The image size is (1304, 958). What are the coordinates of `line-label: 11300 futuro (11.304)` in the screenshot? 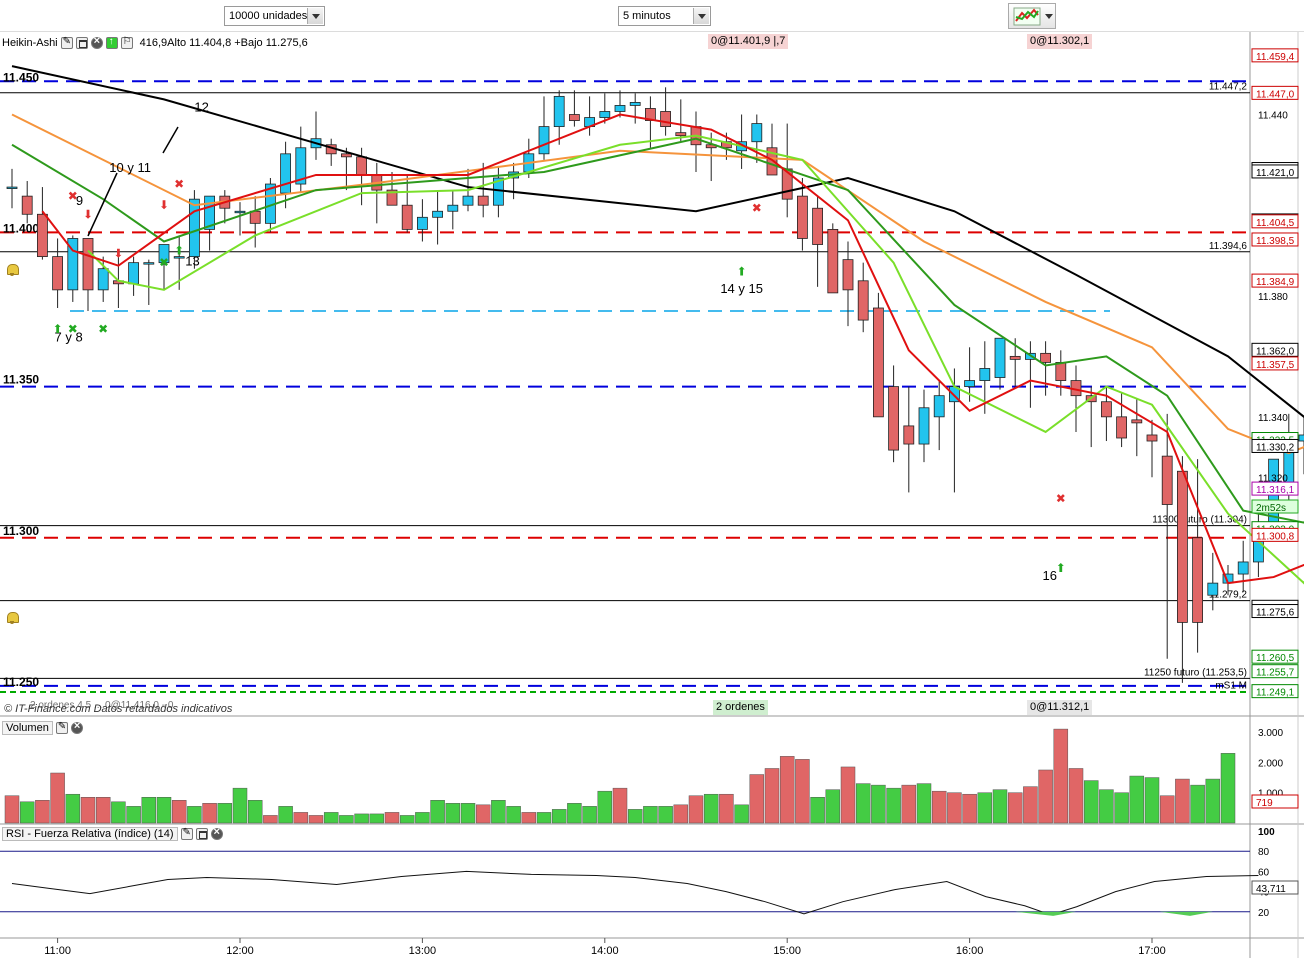 It's located at (1199, 520).